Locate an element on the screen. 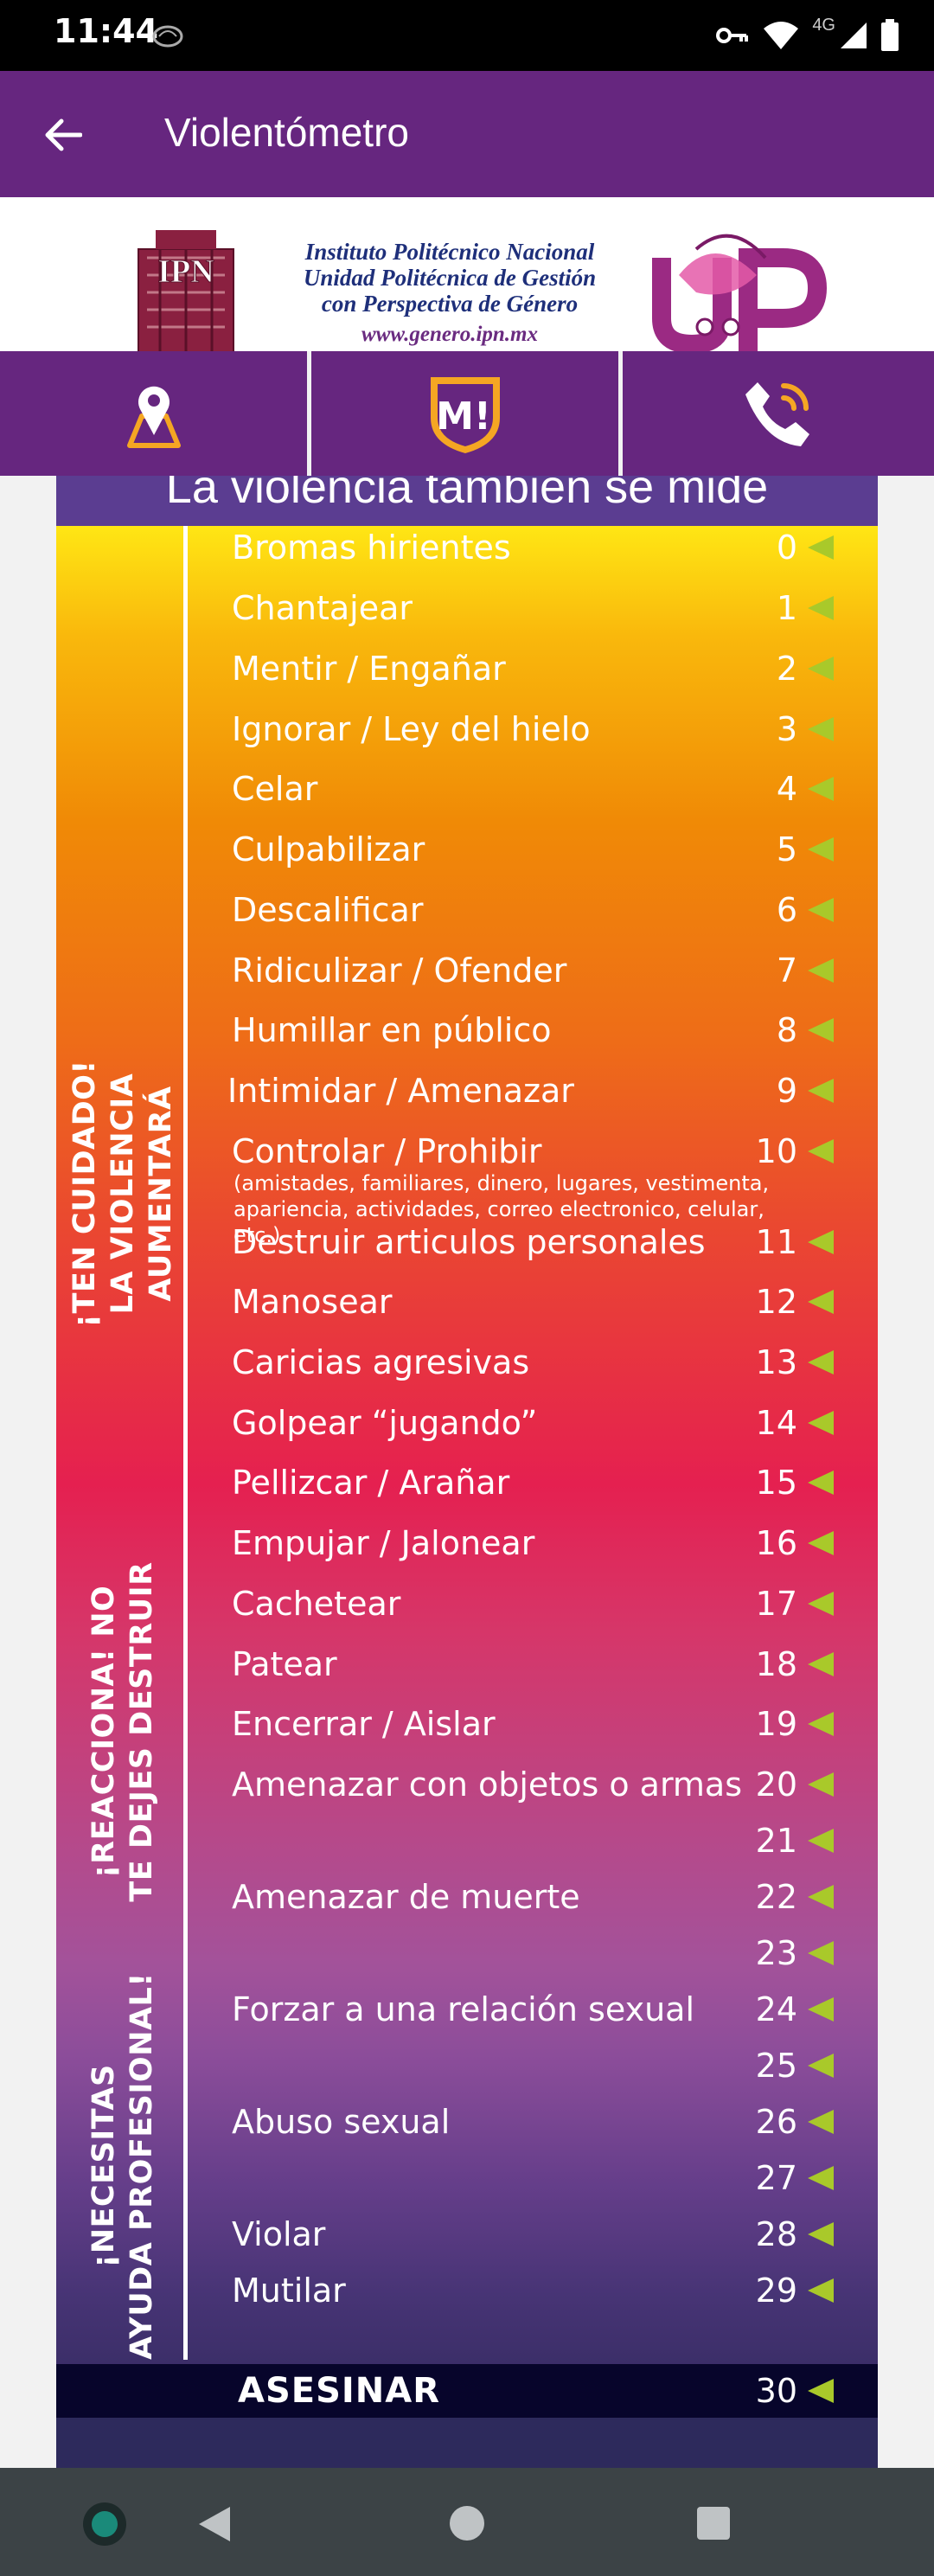 This screenshot has height=2576, width=934. nav-home-button is located at coordinates (467, 2523).